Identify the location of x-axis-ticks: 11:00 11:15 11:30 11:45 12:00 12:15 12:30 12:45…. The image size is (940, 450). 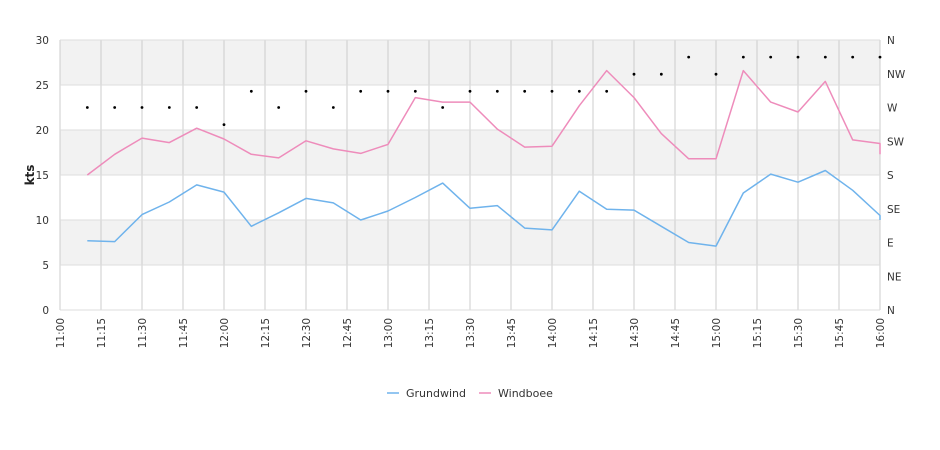
(471, 333).